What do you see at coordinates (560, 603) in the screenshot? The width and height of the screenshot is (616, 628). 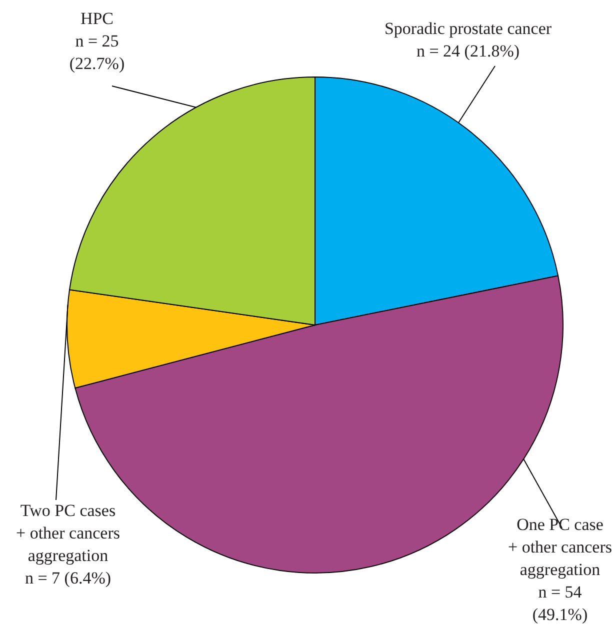 I see `data-label: n = 54 (49.1%)` at bounding box center [560, 603].